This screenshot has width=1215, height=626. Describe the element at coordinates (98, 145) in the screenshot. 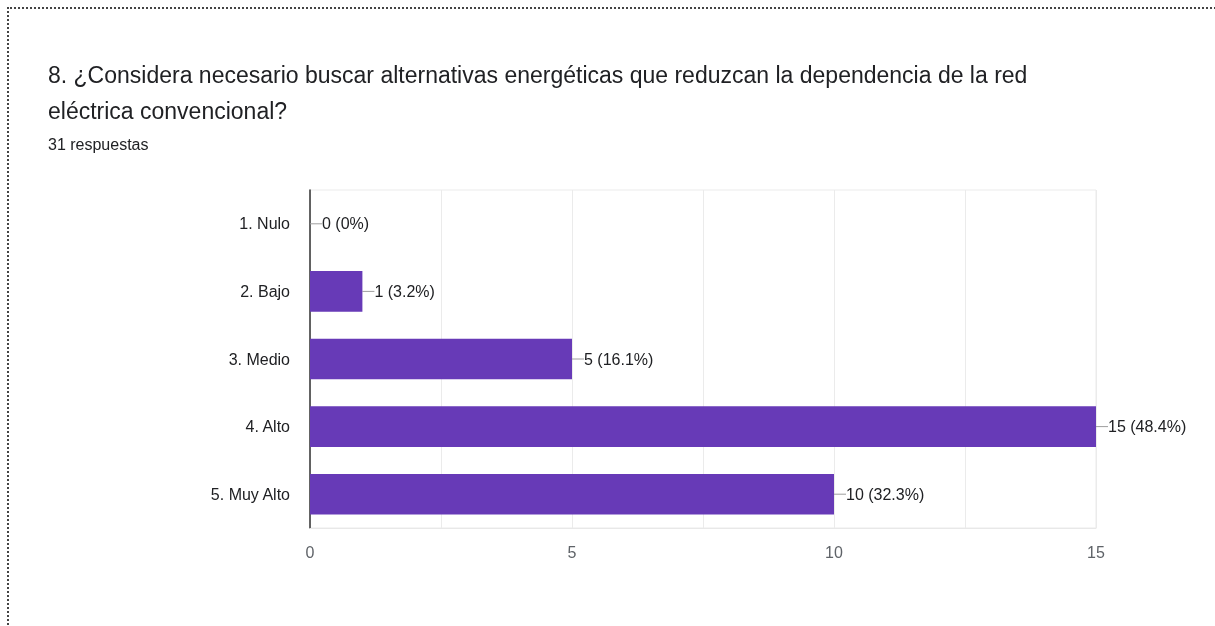

I see `text: 31 respuestas` at that location.